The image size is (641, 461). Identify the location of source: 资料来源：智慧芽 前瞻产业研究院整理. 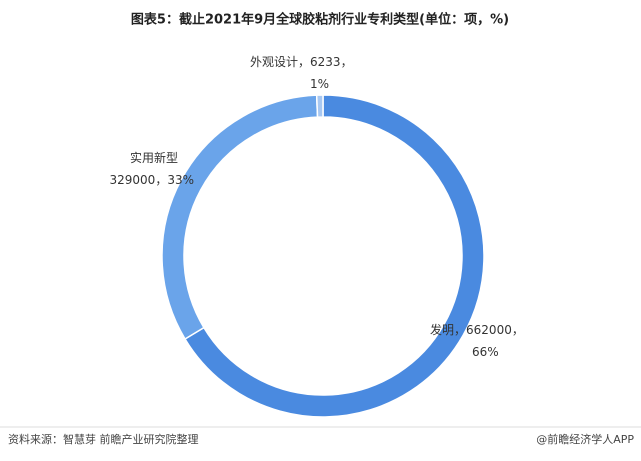
(103, 439).